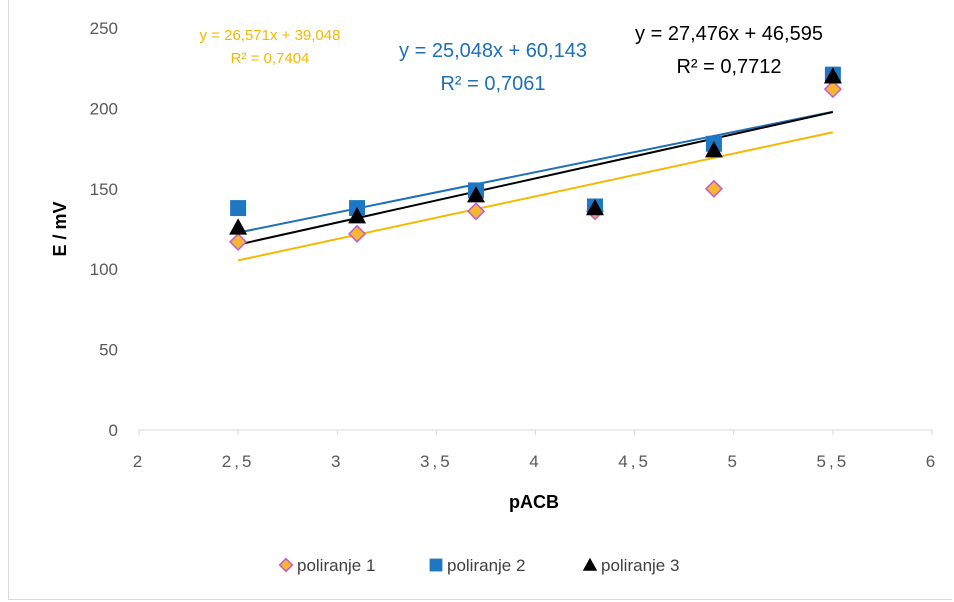 The width and height of the screenshot is (954, 602). Describe the element at coordinates (336, 565) in the screenshot. I see `legend-label: poliranje 1` at that location.